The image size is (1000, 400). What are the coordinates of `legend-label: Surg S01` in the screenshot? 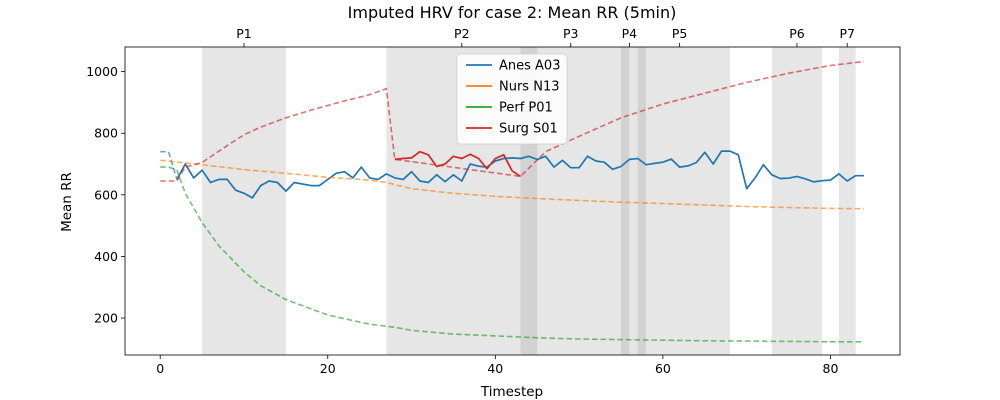 It's located at (528, 129).